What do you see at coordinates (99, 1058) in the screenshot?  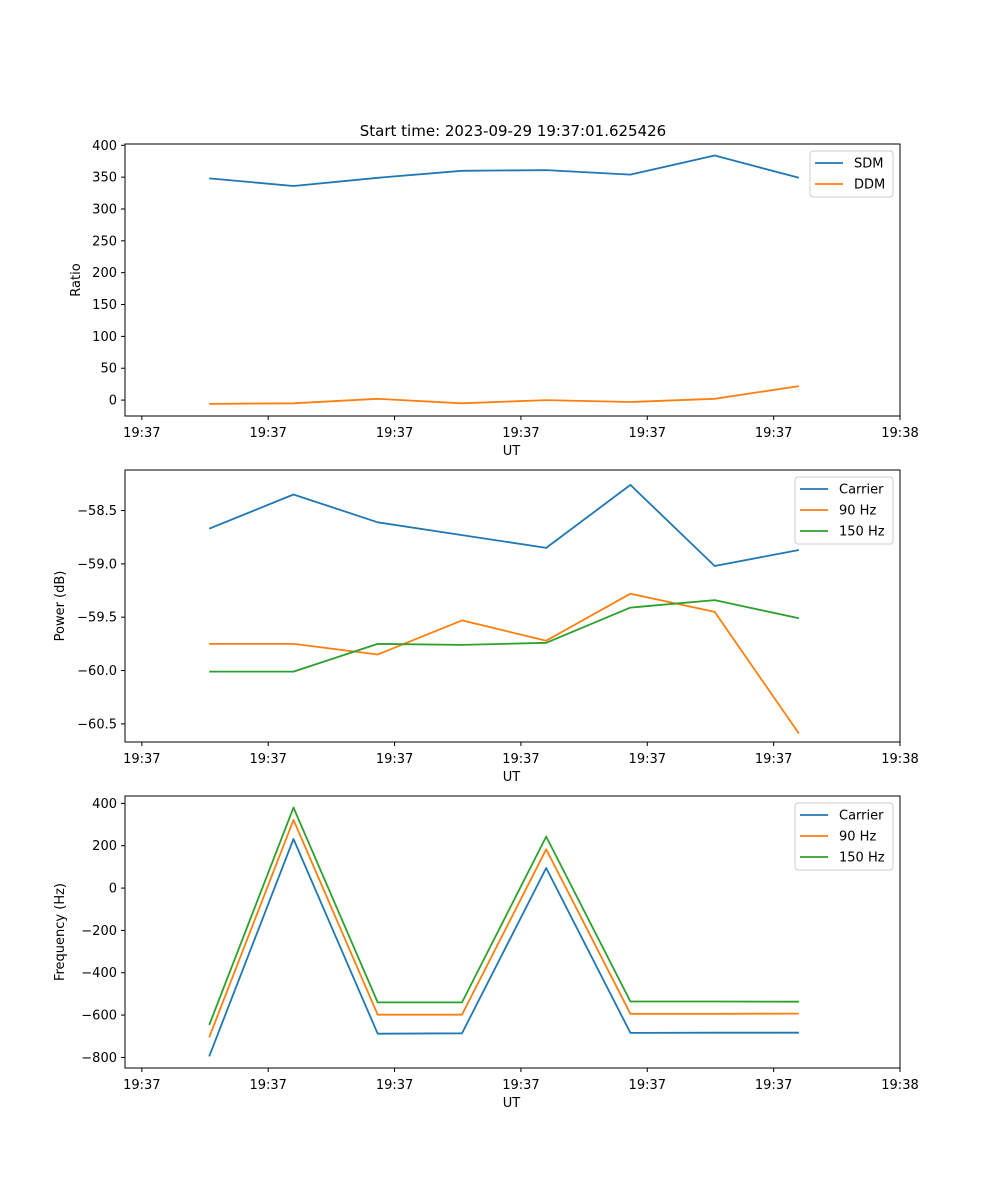 I see `y-tick-label: −800` at bounding box center [99, 1058].